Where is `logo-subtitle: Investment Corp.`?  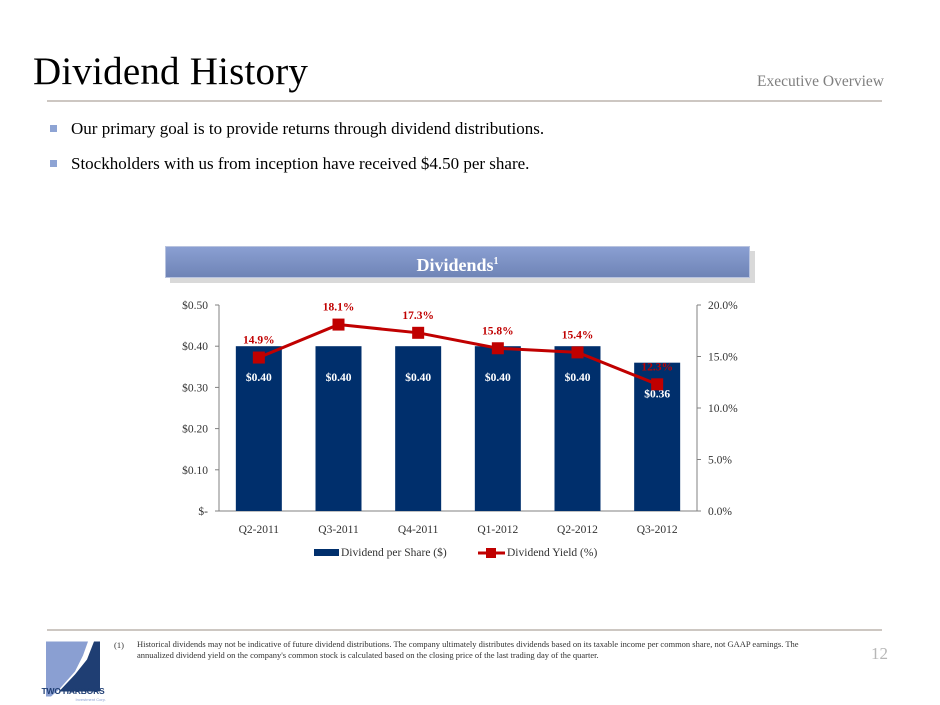
logo-subtitle: Investment Corp. is located at coordinates (90, 699).